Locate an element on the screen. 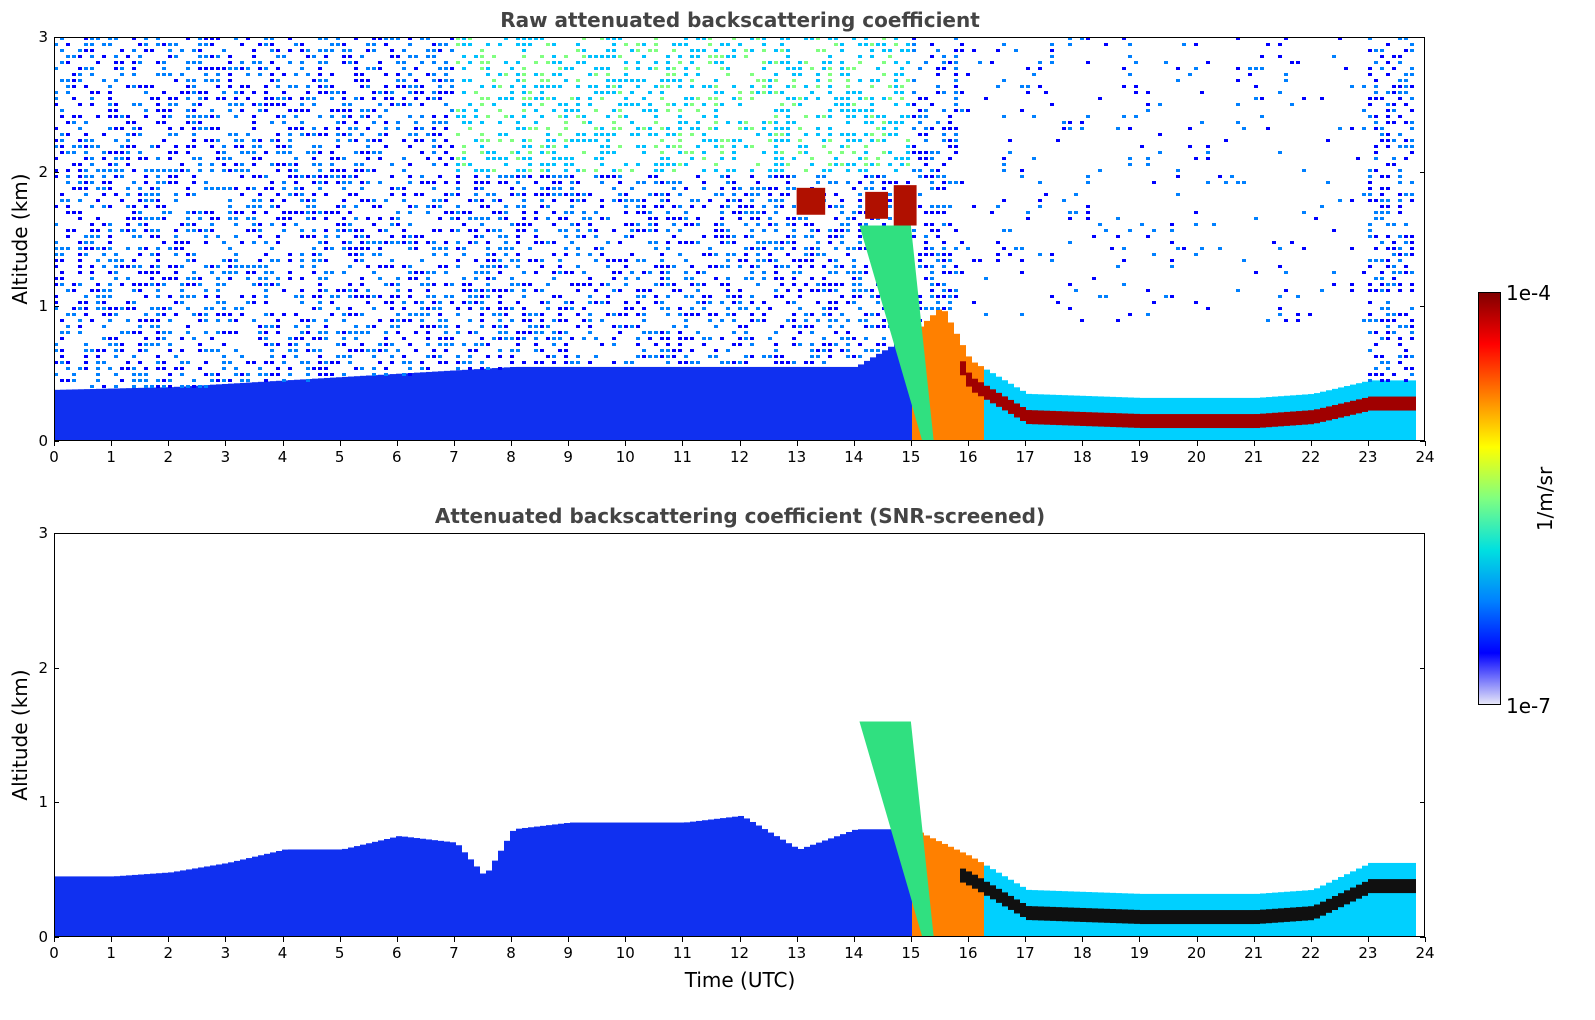 This screenshot has width=1595, height=1020. colorbar-unit-label: 1/m/sr is located at coordinates (1545, 499).